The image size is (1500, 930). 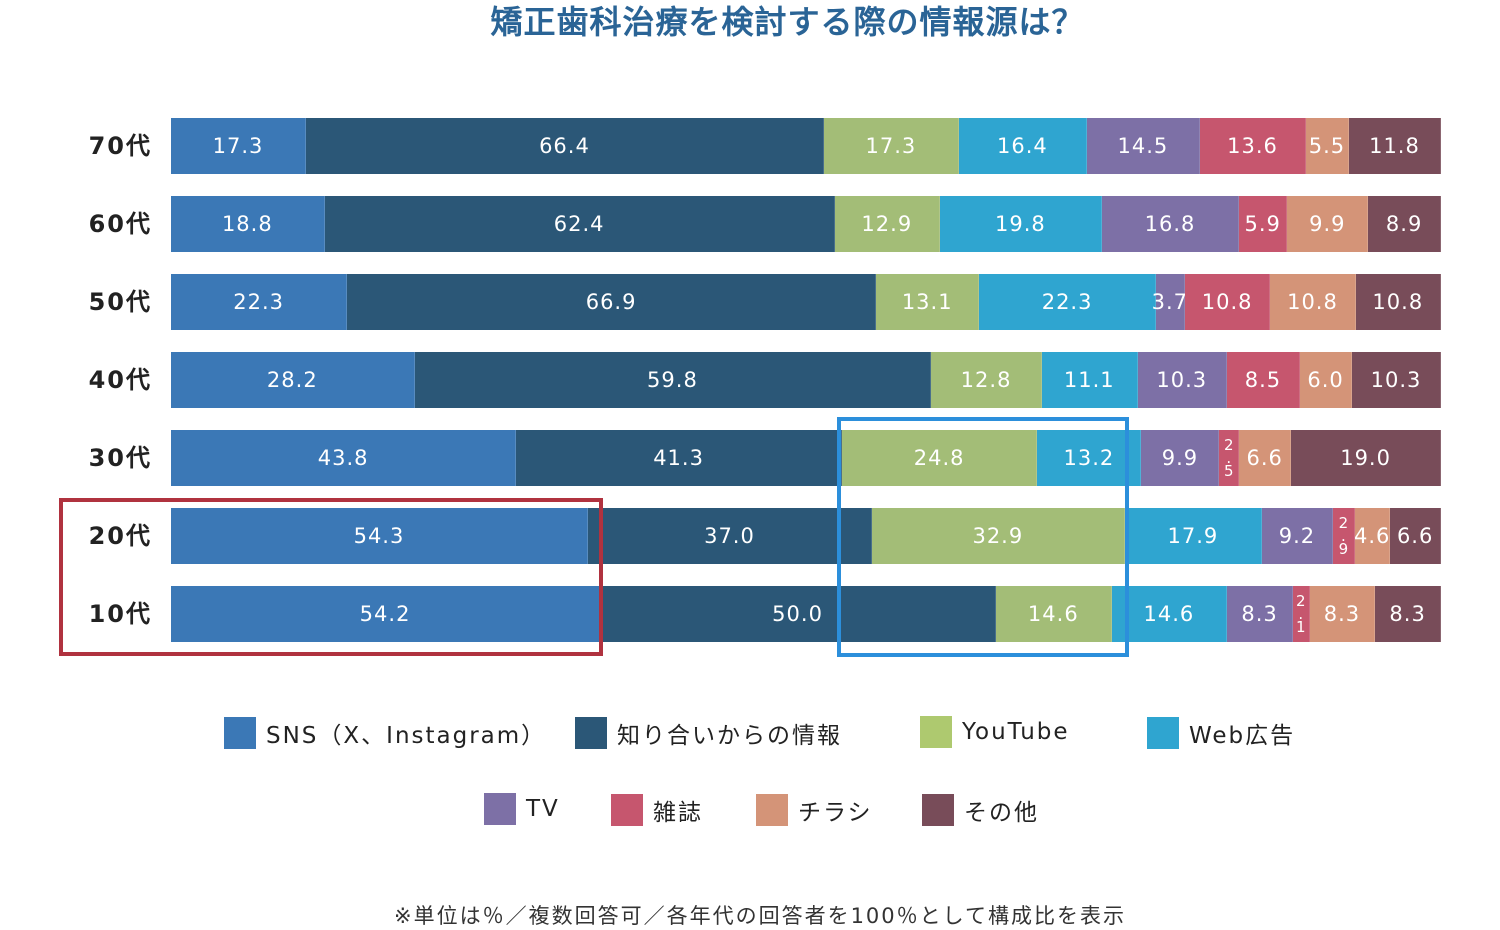 I want to click on row-label: 40代, so click(x=120, y=380).